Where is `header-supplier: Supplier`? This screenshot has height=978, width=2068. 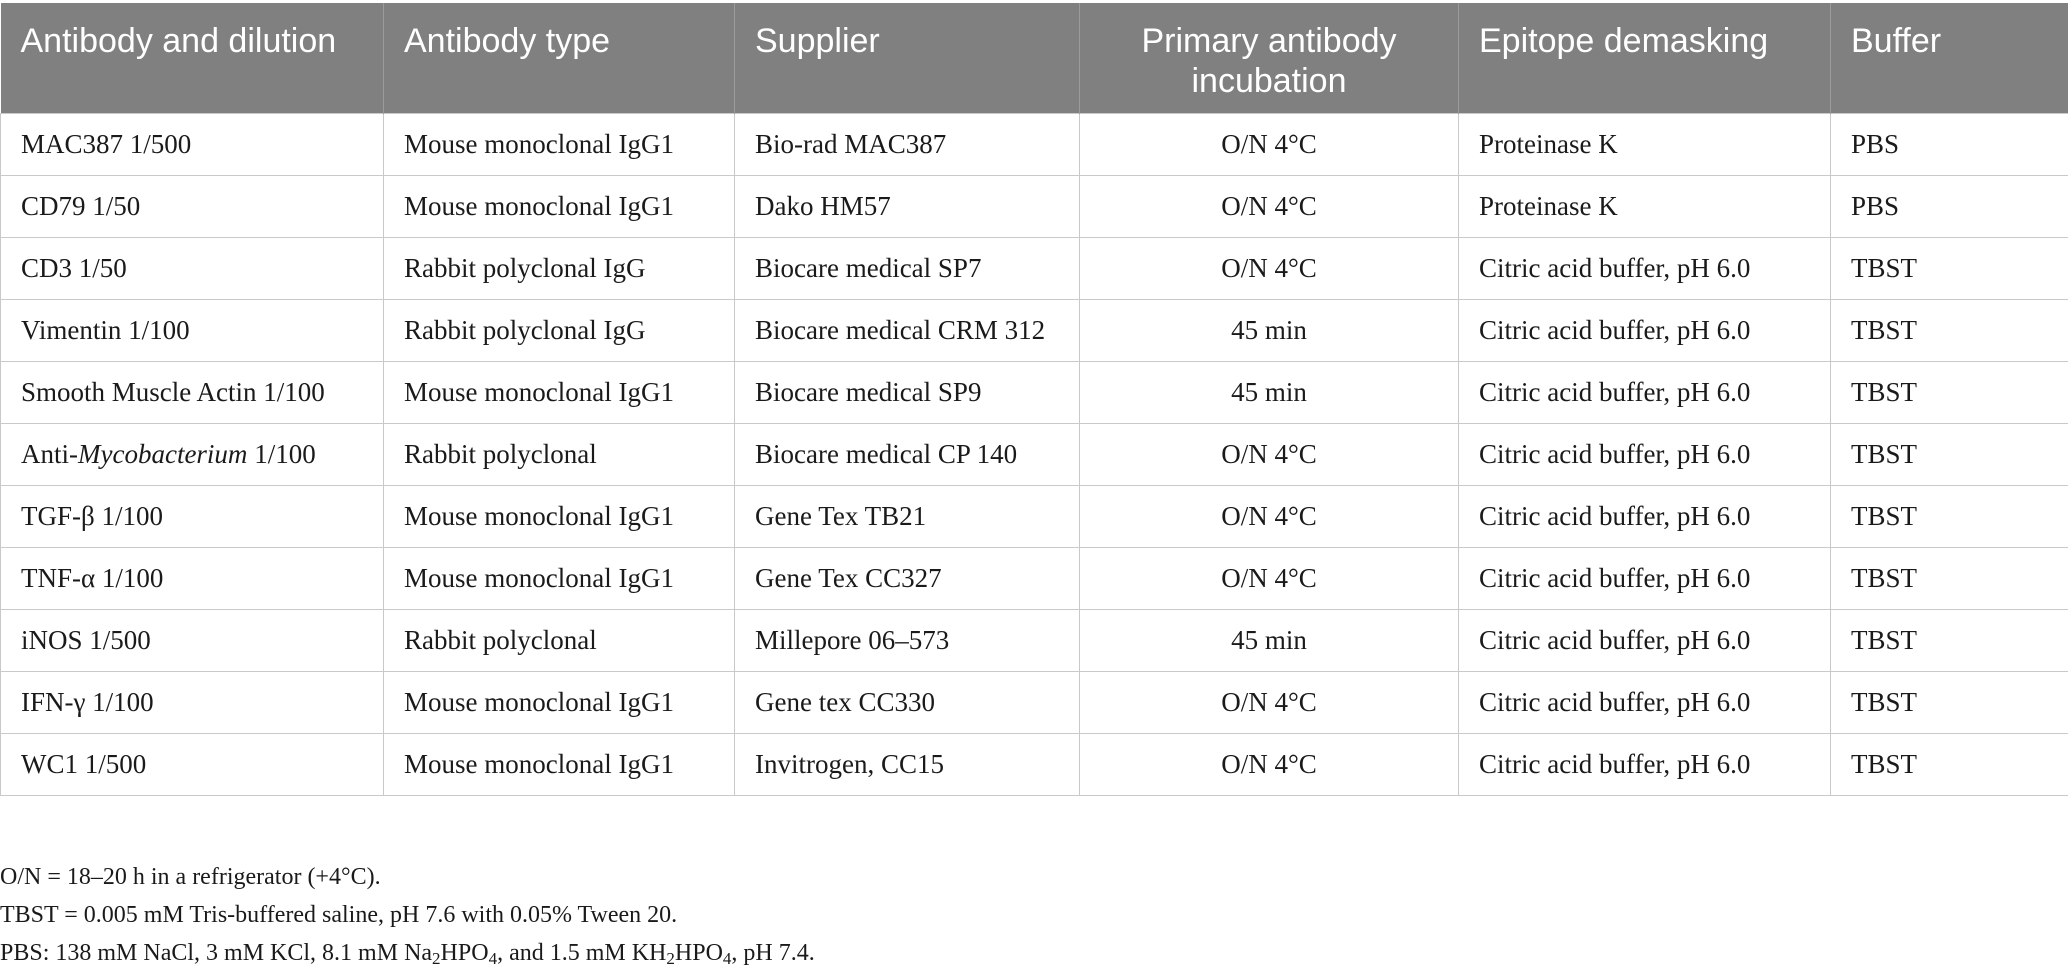
header-supplier: Supplier is located at coordinates (907, 58).